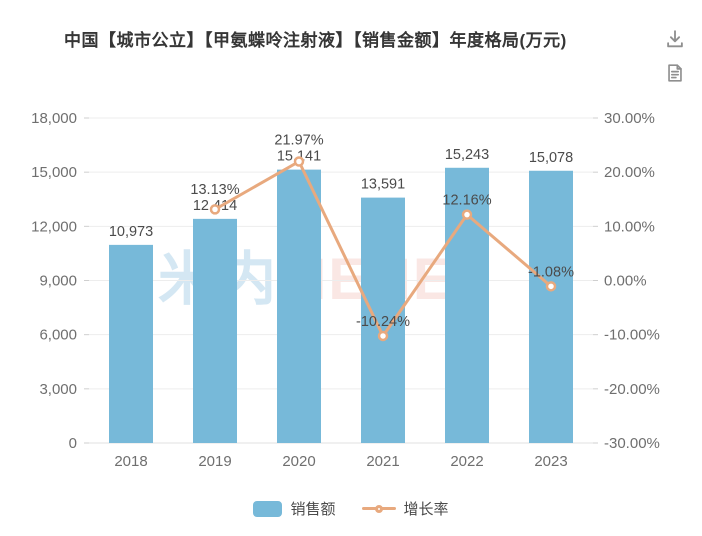 The height and width of the screenshot is (536, 702). I want to click on left-axis-label: 15,000, so click(54, 172).